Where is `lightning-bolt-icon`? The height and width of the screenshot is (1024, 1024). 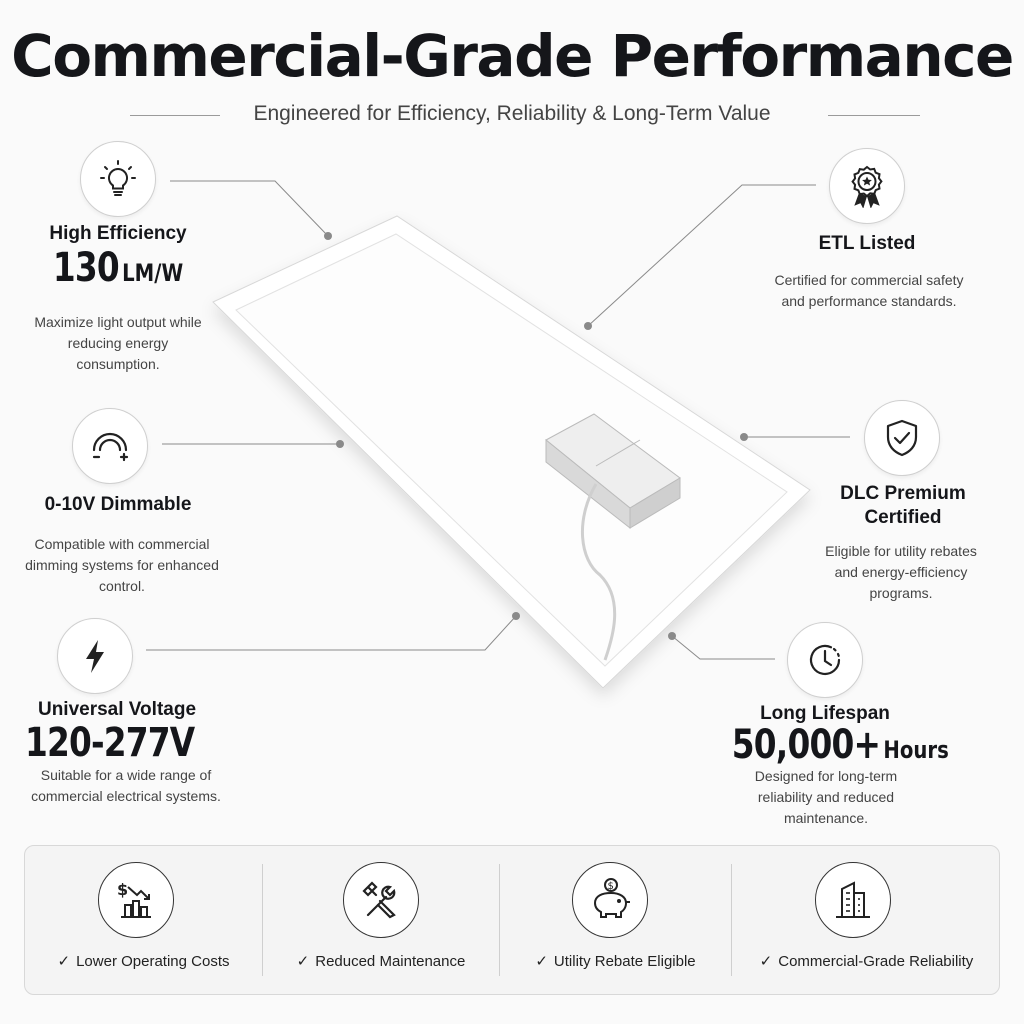 lightning-bolt-icon is located at coordinates (95, 656).